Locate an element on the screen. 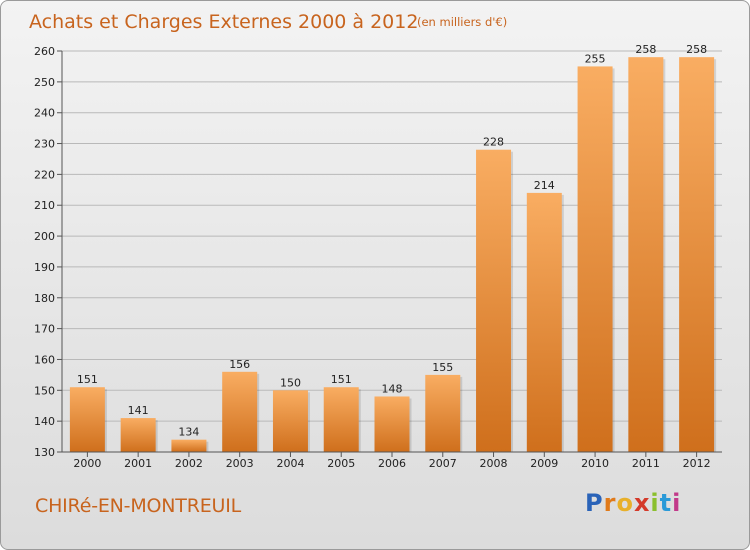 This screenshot has height=550, width=750. bar-2000 is located at coordinates (87, 419).